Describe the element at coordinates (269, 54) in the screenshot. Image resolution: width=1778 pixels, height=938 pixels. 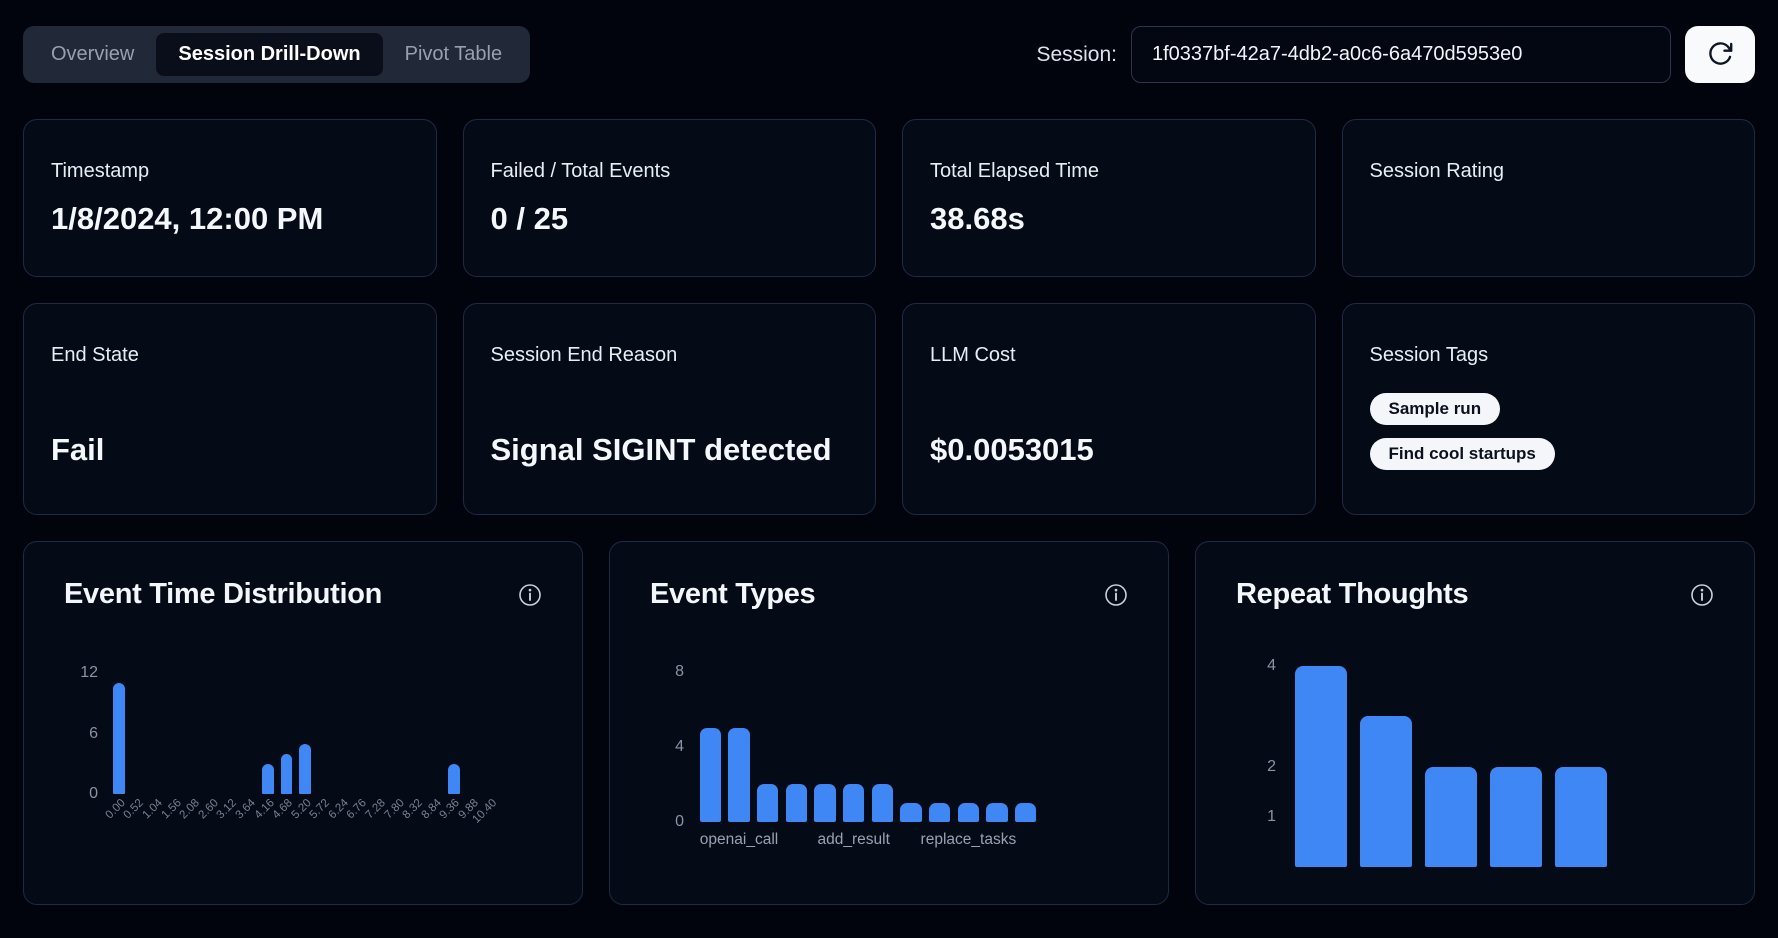
I see `tab-session-drill-down: Session Drill-Down` at that location.